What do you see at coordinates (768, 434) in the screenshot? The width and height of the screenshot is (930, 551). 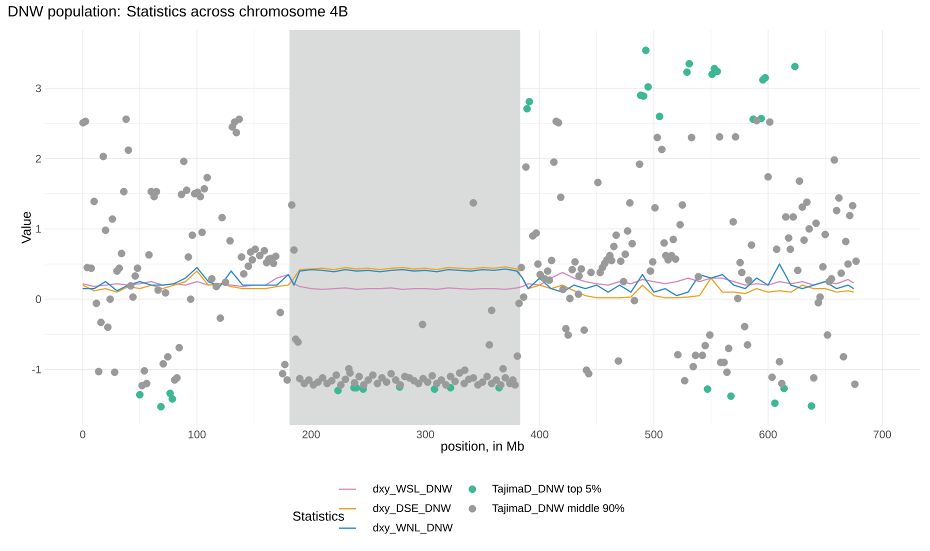 I see `x-tick-label: 600` at bounding box center [768, 434].